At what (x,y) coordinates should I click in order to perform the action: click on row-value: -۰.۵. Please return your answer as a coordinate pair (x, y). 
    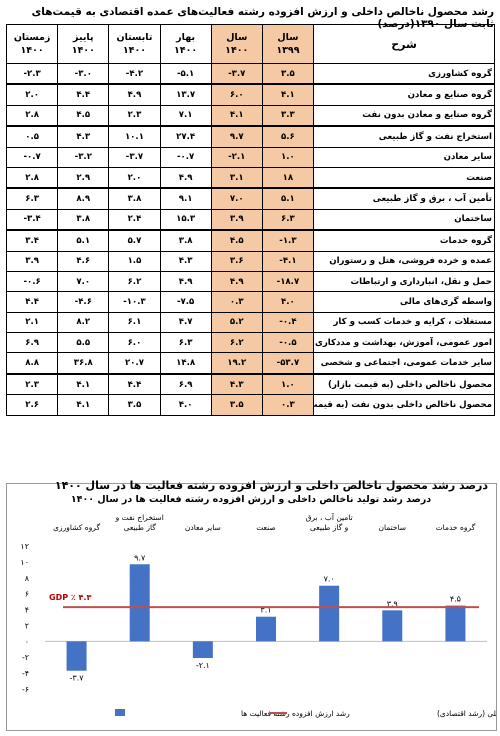
    Looking at the image, I should click on (288, 343).